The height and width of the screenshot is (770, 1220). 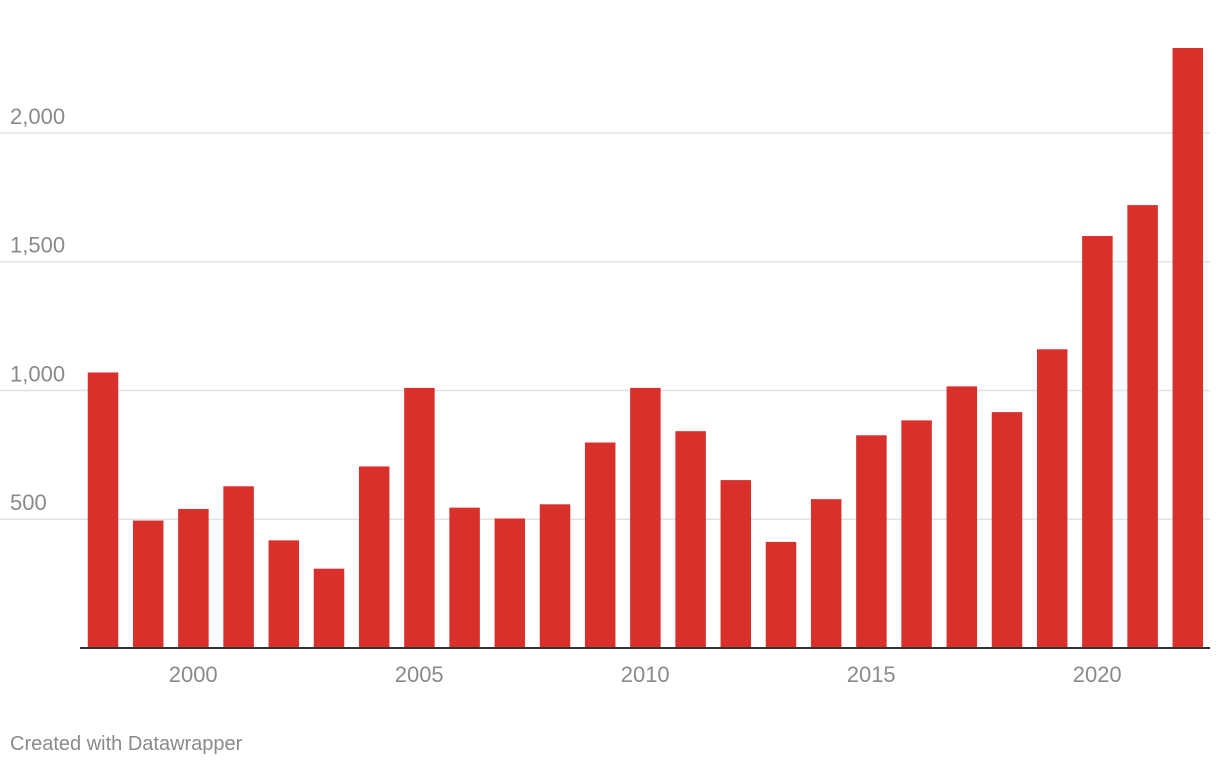 What do you see at coordinates (37, 245) in the screenshot?
I see `y-tick-label-1500: 1,500` at bounding box center [37, 245].